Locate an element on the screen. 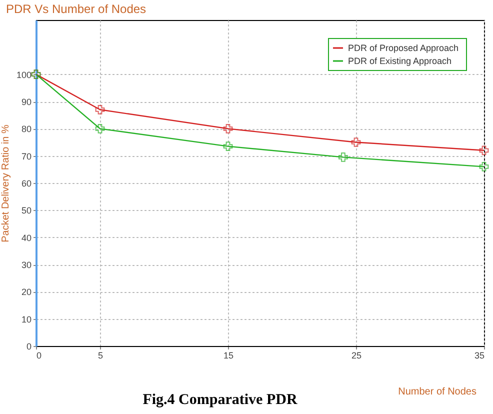 The image size is (493, 414). legend-label: PDR of Proposed Approach is located at coordinates (403, 48).